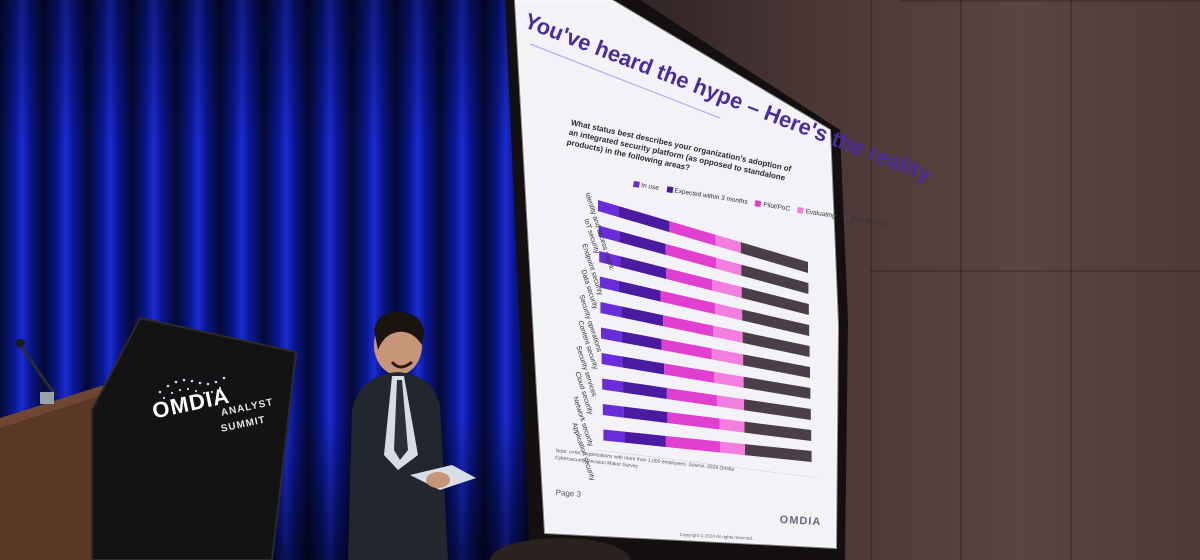  Describe the element at coordinates (36, 367) in the screenshot. I see `microphone-icon` at that location.